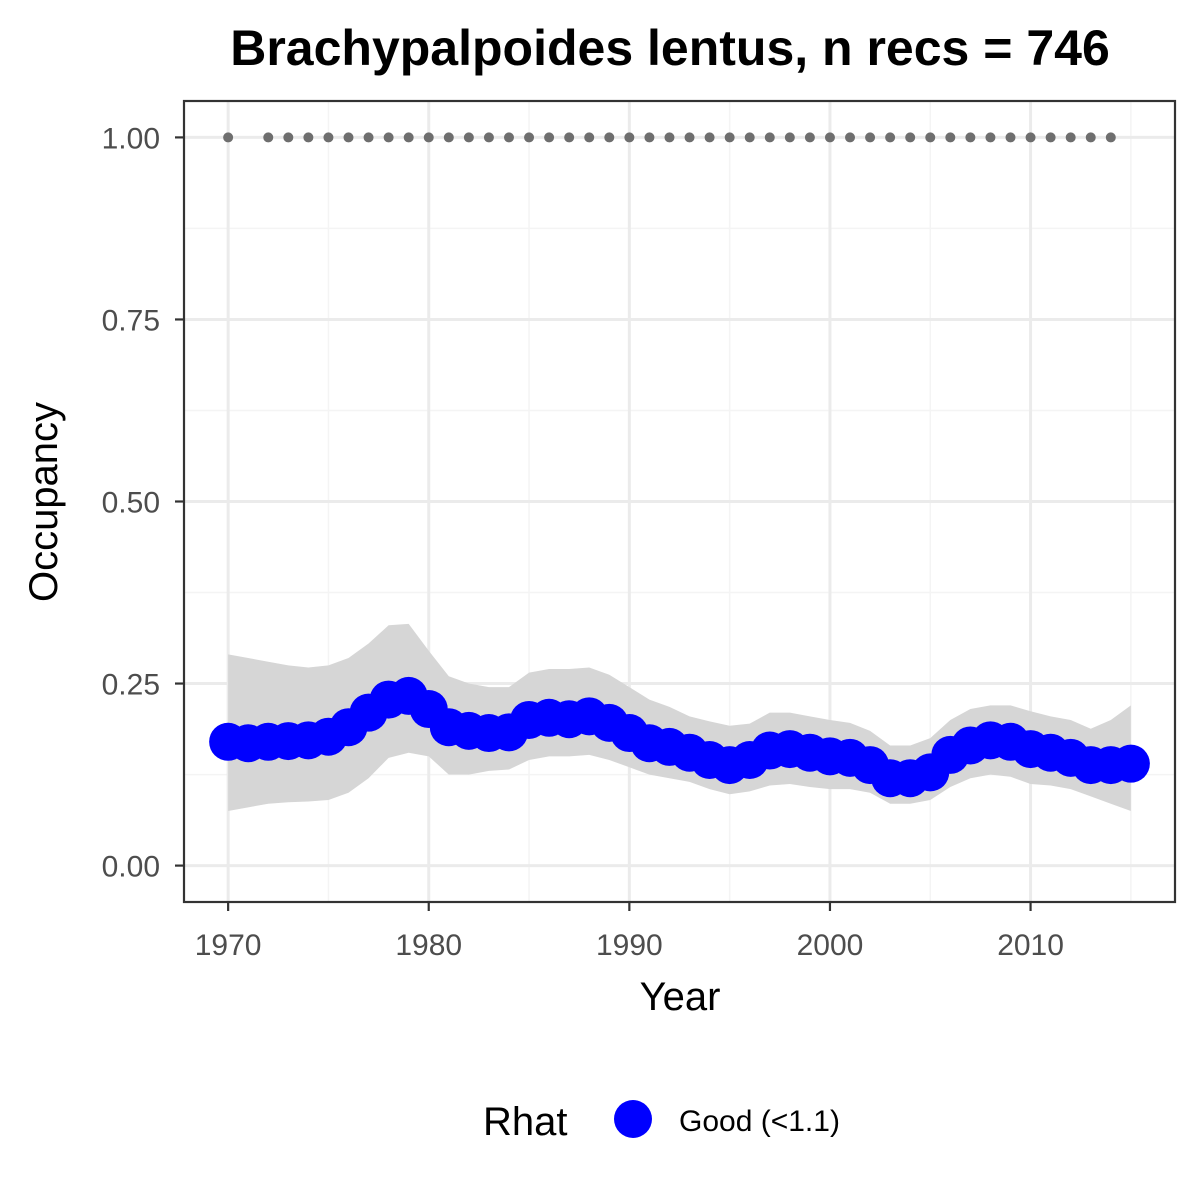 This screenshot has height=1200, width=1200. I want to click on x-tick-label: 1980, so click(428, 945).